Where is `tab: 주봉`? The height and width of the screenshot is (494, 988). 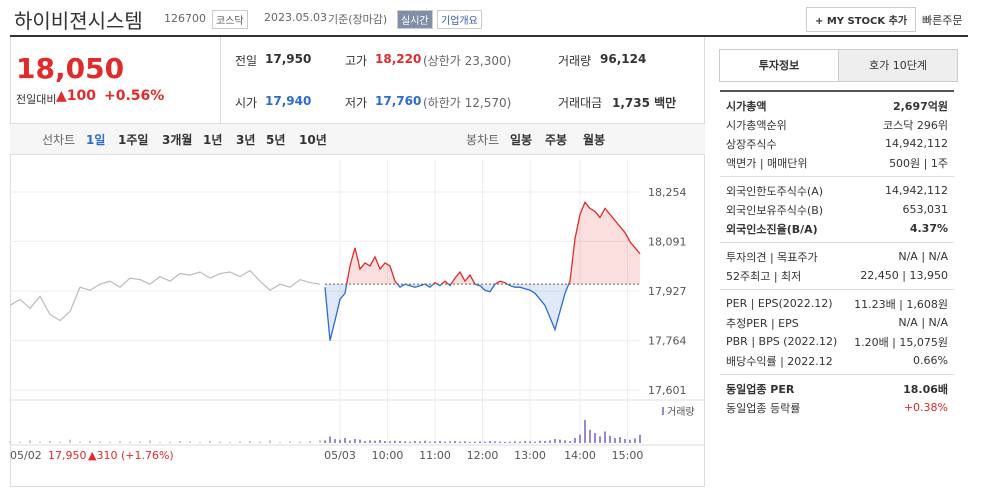
tab: 주봉 is located at coordinates (556, 140).